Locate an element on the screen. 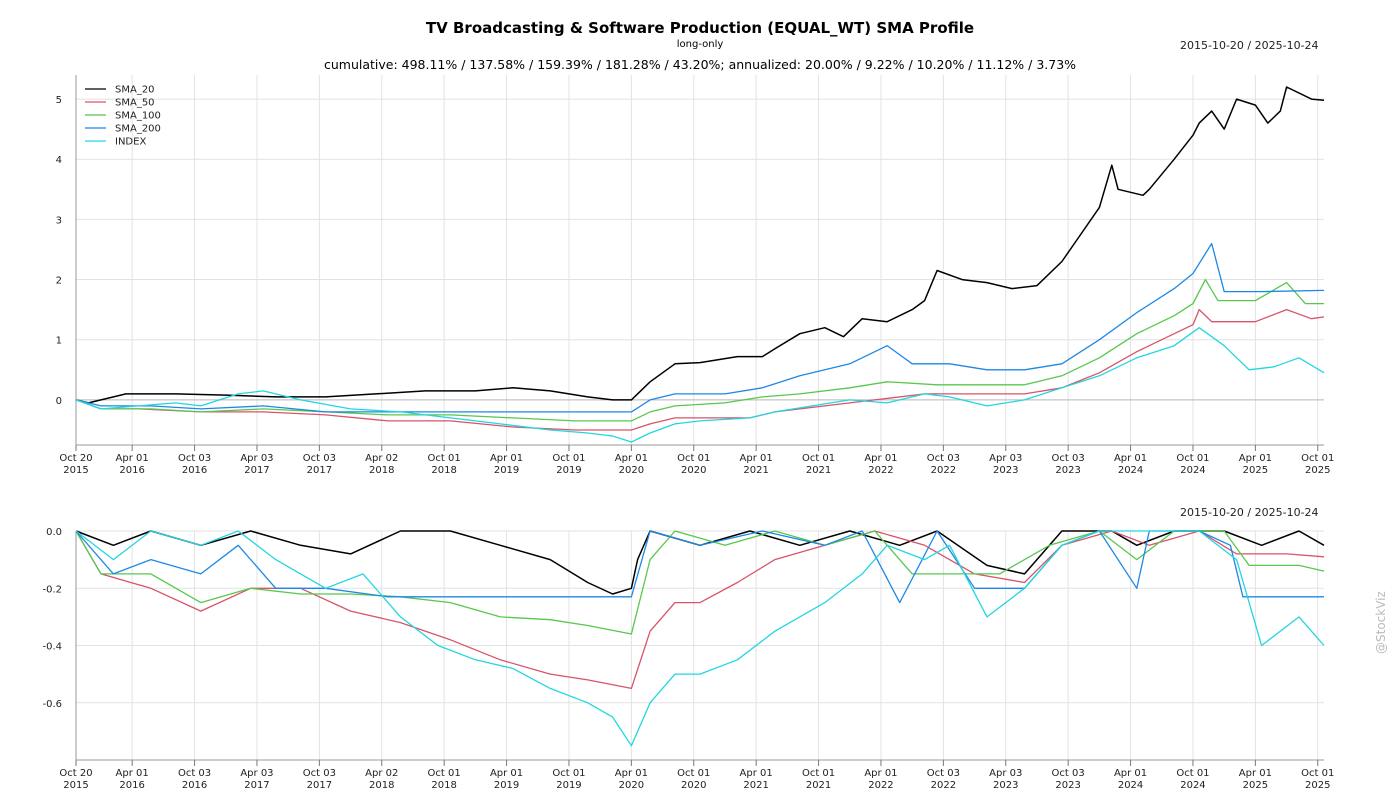 The image size is (1400, 800). legend-label: SMA_20 is located at coordinates (135, 90).